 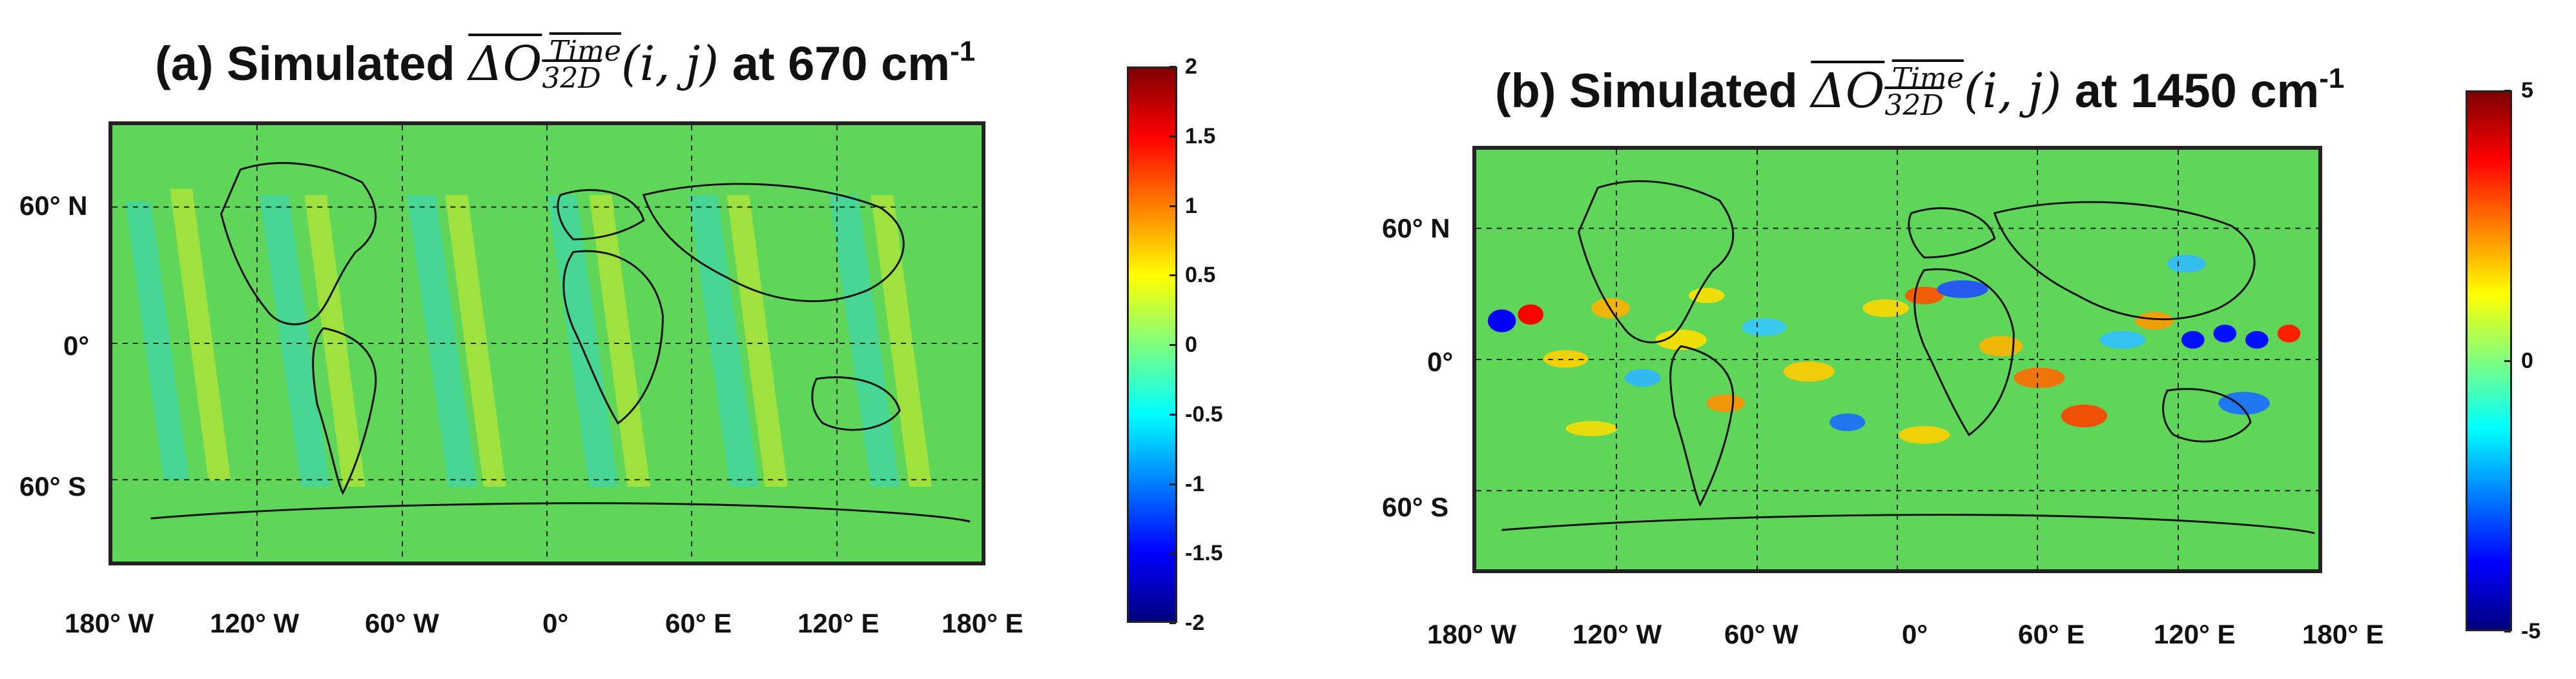 What do you see at coordinates (255, 623) in the screenshot?
I see `panel-a-lon-1: 120° W` at bounding box center [255, 623].